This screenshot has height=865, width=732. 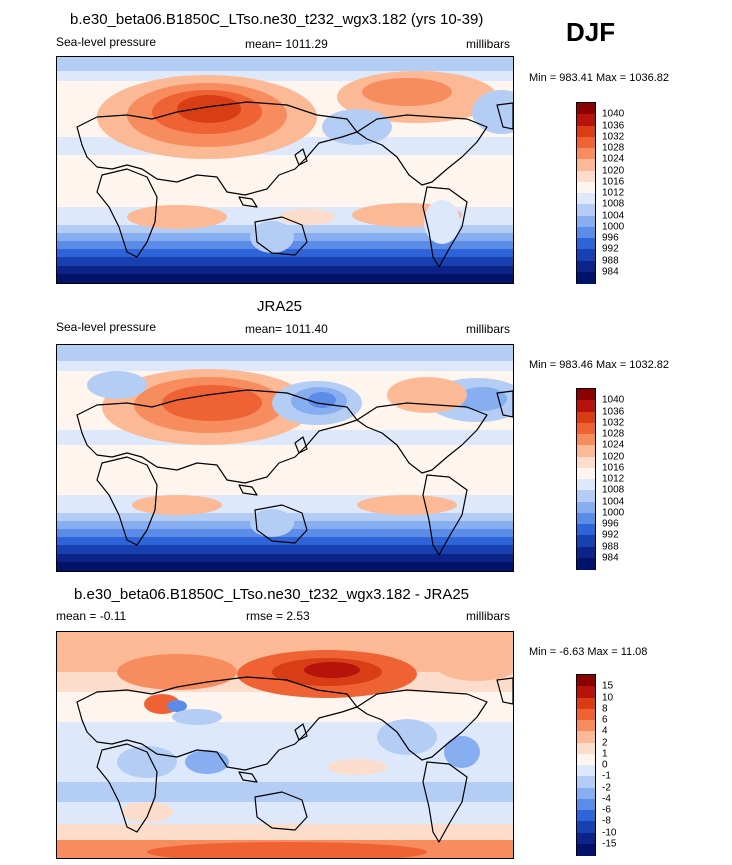 What do you see at coordinates (106, 42) in the screenshot?
I see `panel-model-variable-label: Sea-level pressure` at bounding box center [106, 42].